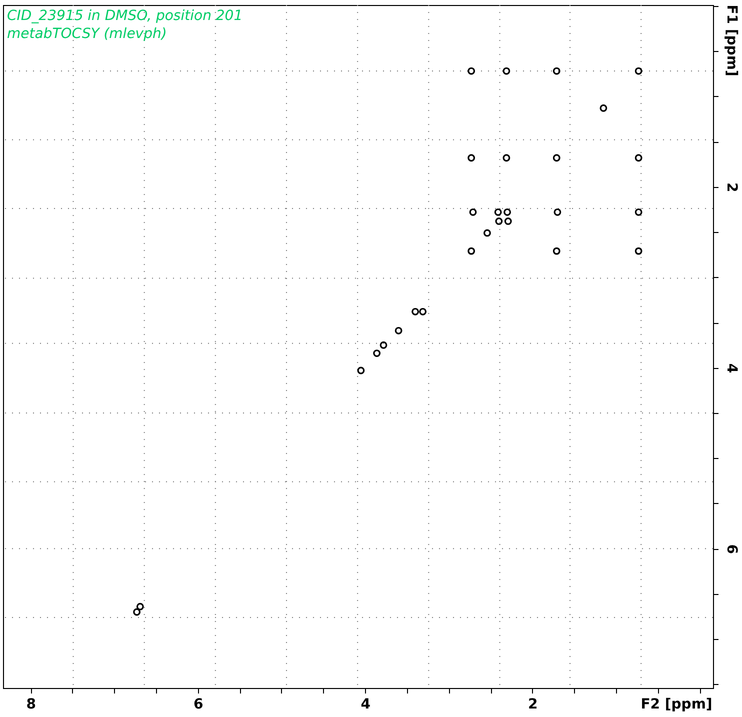  Describe the element at coordinates (676, 704) in the screenshot. I see `x-axis-title: F2 [ppm]` at that location.